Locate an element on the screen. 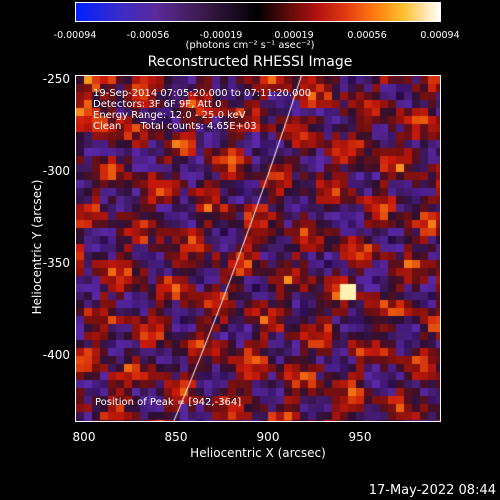 This screenshot has height=500, width=500. colorbar-tick-2: -0.00056 is located at coordinates (148, 35).